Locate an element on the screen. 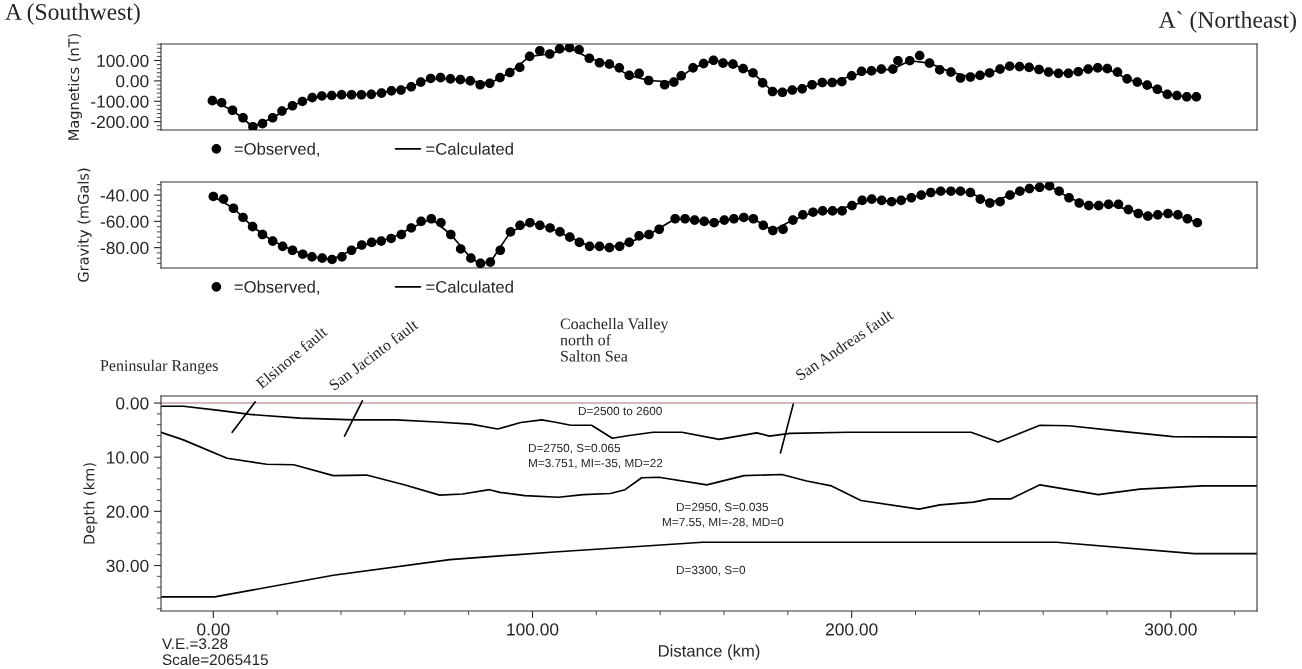  text: A` (Northeast) is located at coordinates (1227, 22).